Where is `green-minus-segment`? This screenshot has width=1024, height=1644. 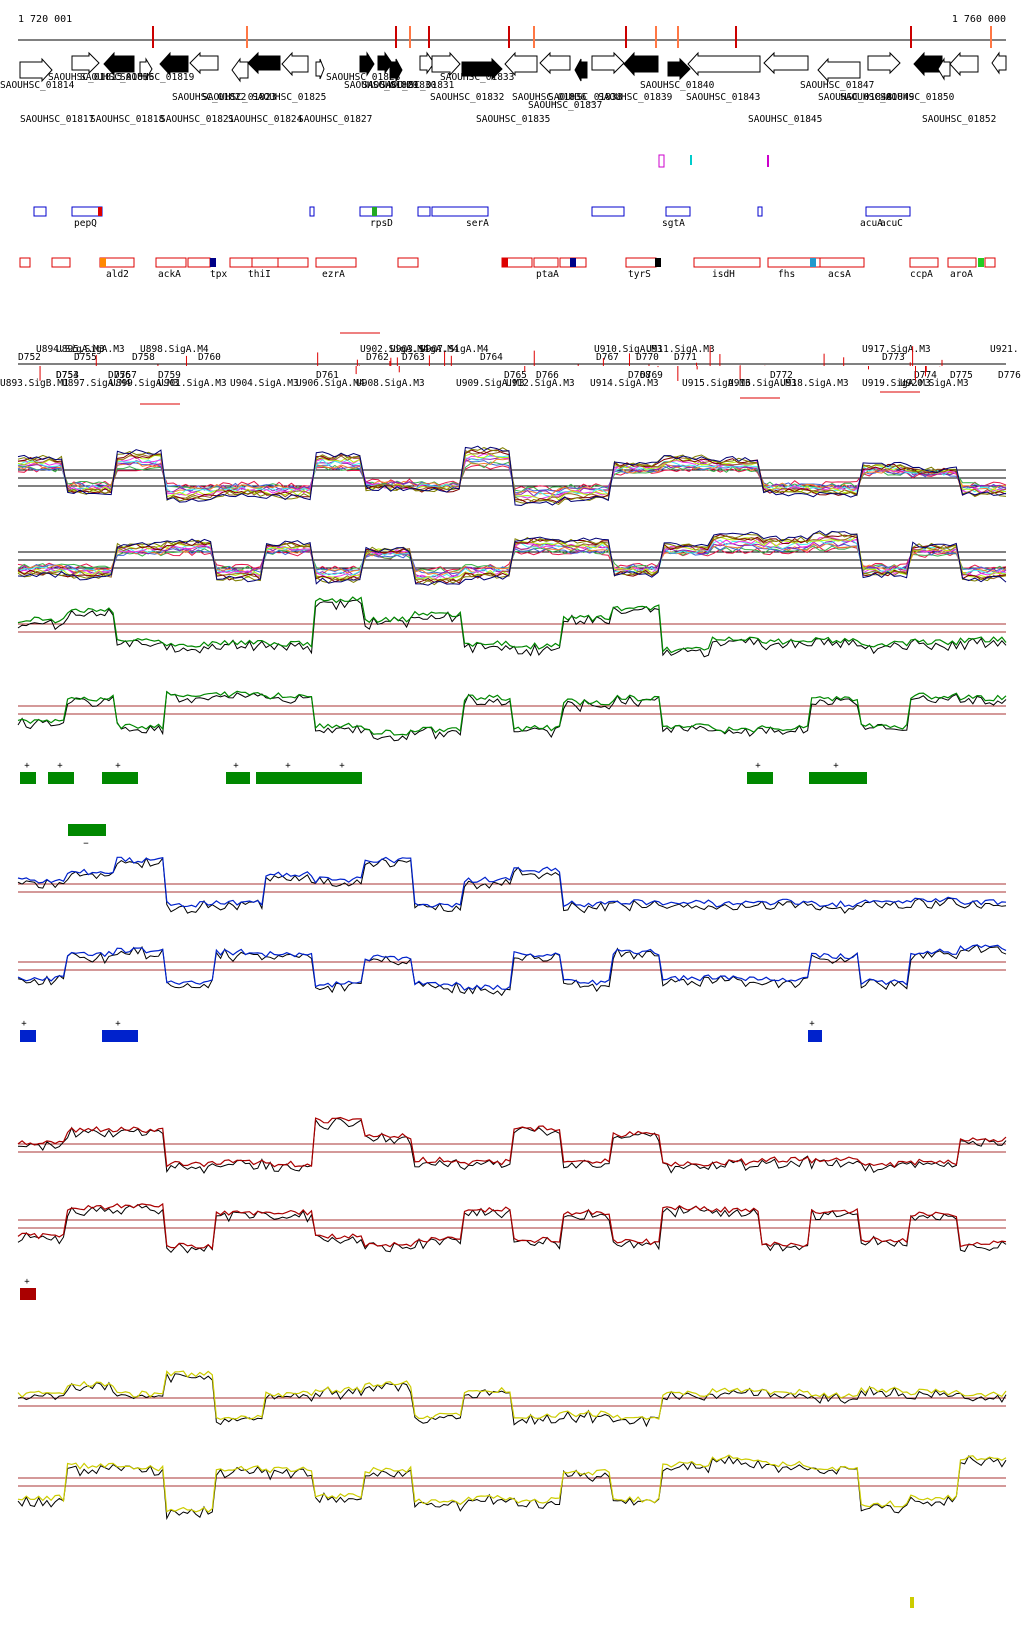
green-minus-segment is located at coordinates (87, 830).